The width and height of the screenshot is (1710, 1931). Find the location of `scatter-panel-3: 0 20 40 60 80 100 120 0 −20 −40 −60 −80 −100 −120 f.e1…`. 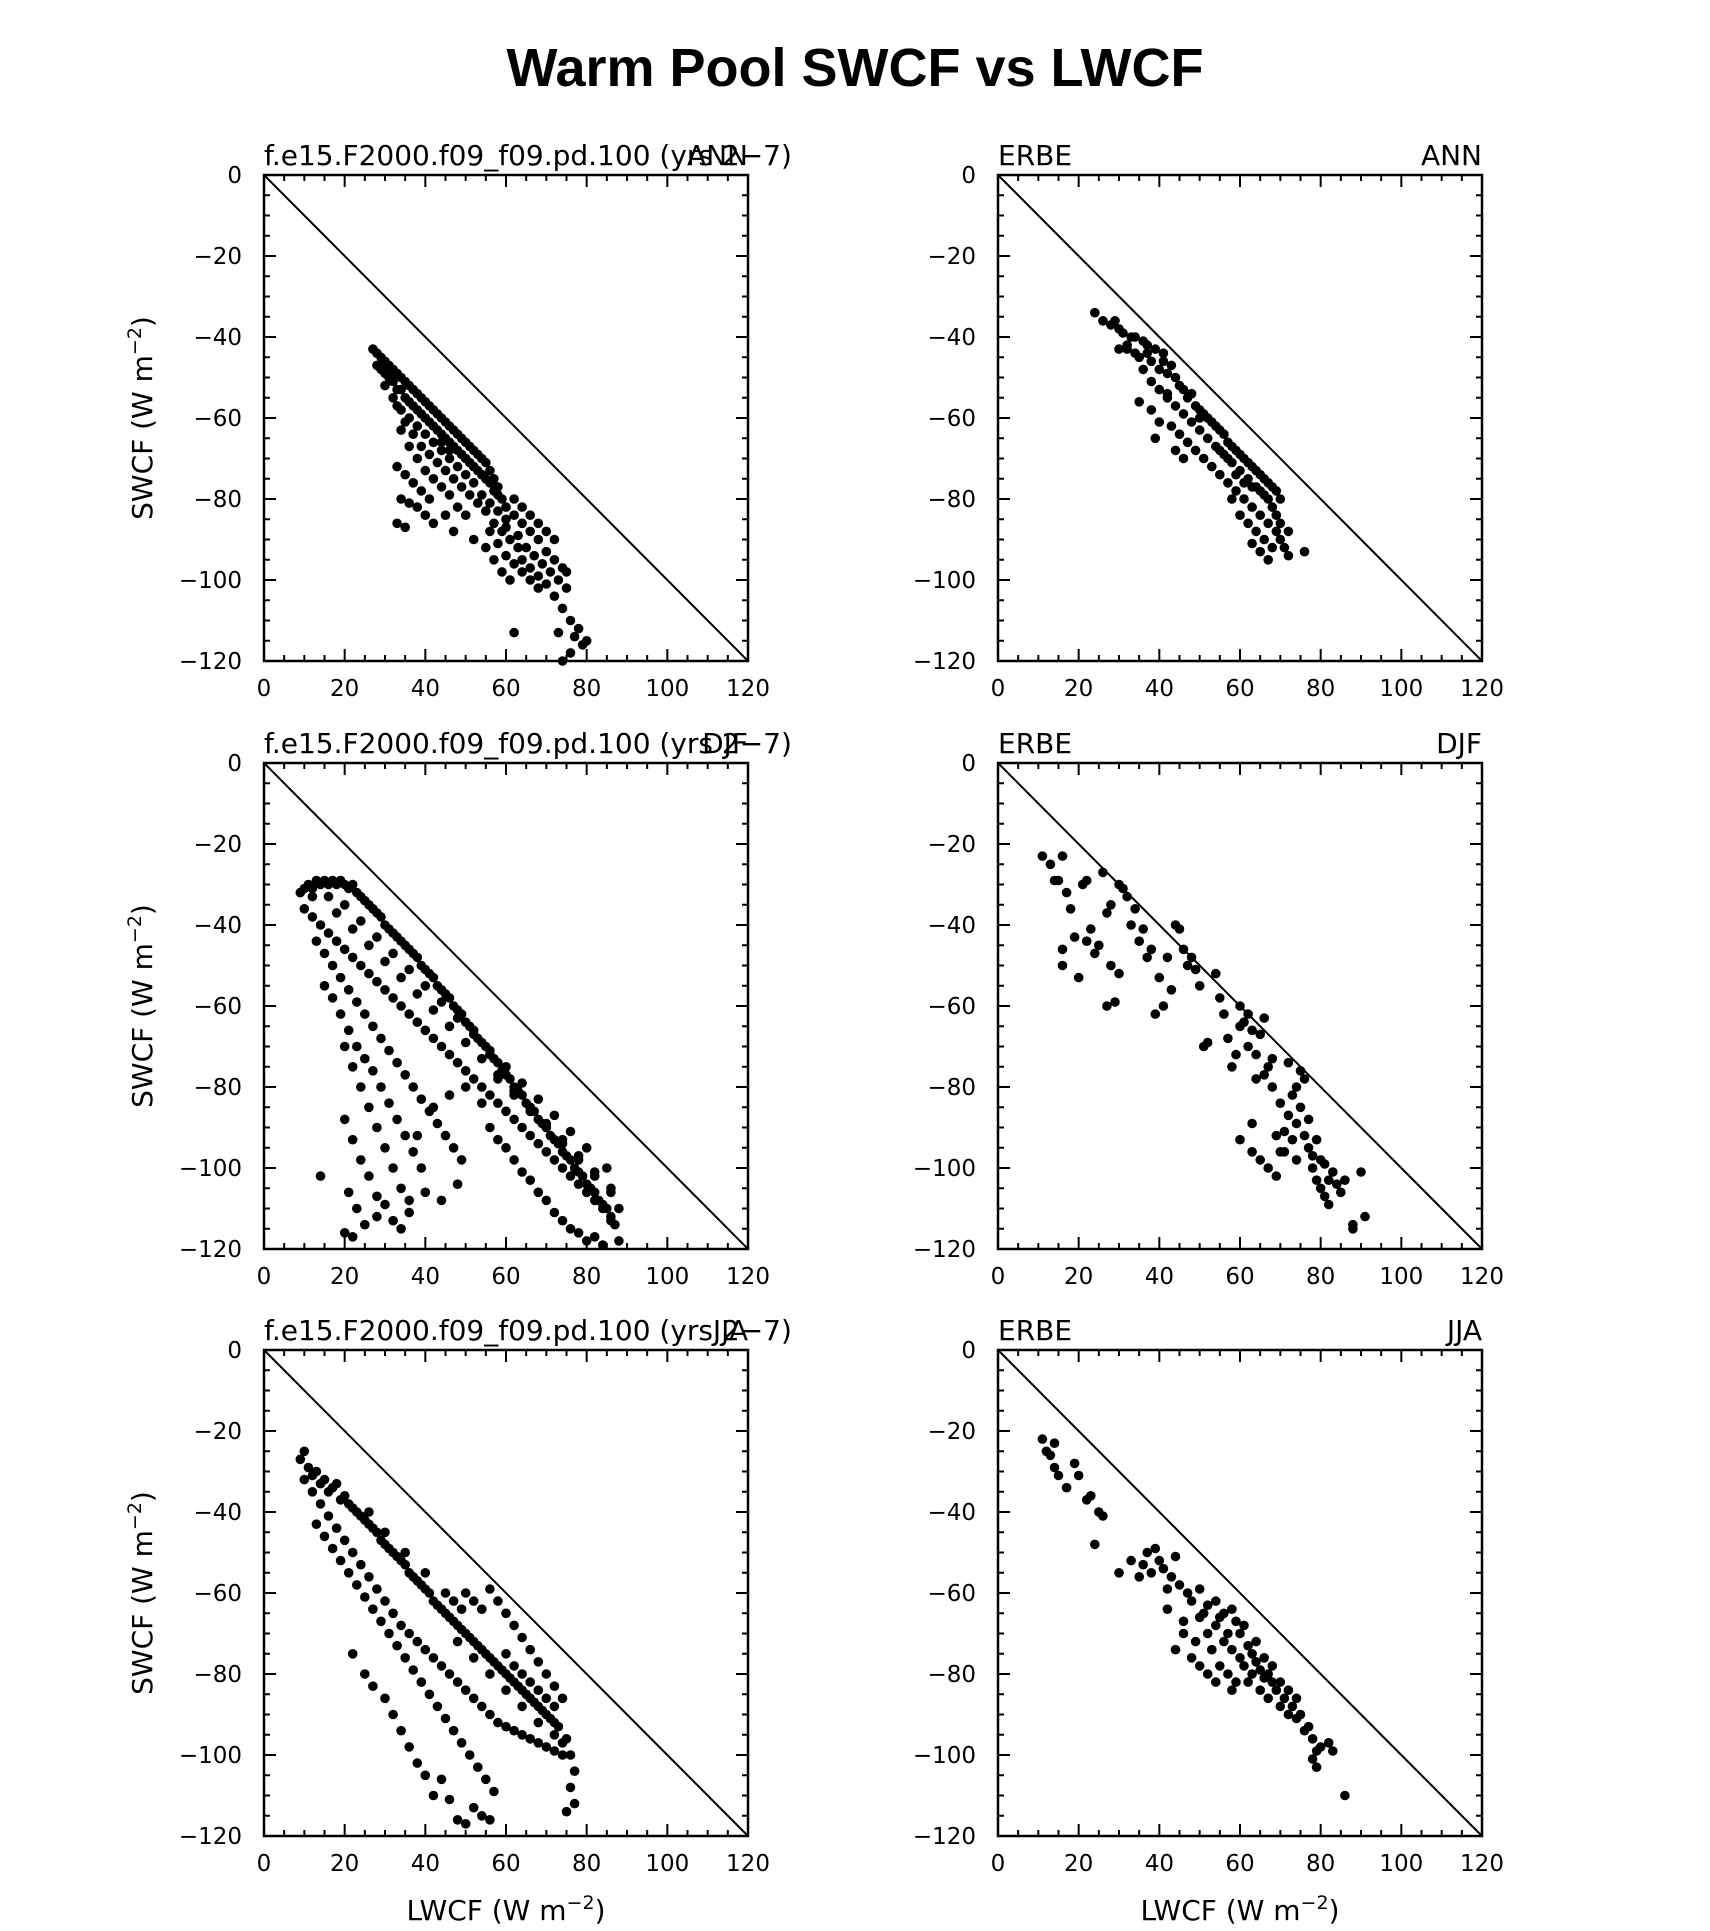

scatter-panel-3: 0 20 40 60 80 100 120 0 −20 −40 −60 −80 −100 −120 f.e1… is located at coordinates (458, 1008).